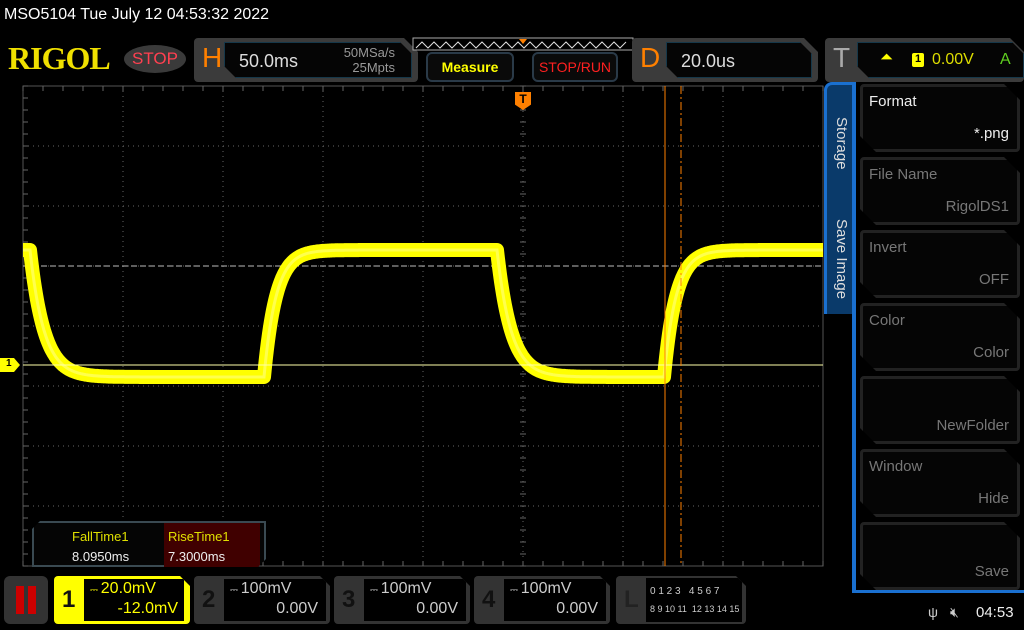 The image size is (1024, 630). Describe the element at coordinates (269, 61) in the screenshot. I see `timebase: 50.0ms` at that location.